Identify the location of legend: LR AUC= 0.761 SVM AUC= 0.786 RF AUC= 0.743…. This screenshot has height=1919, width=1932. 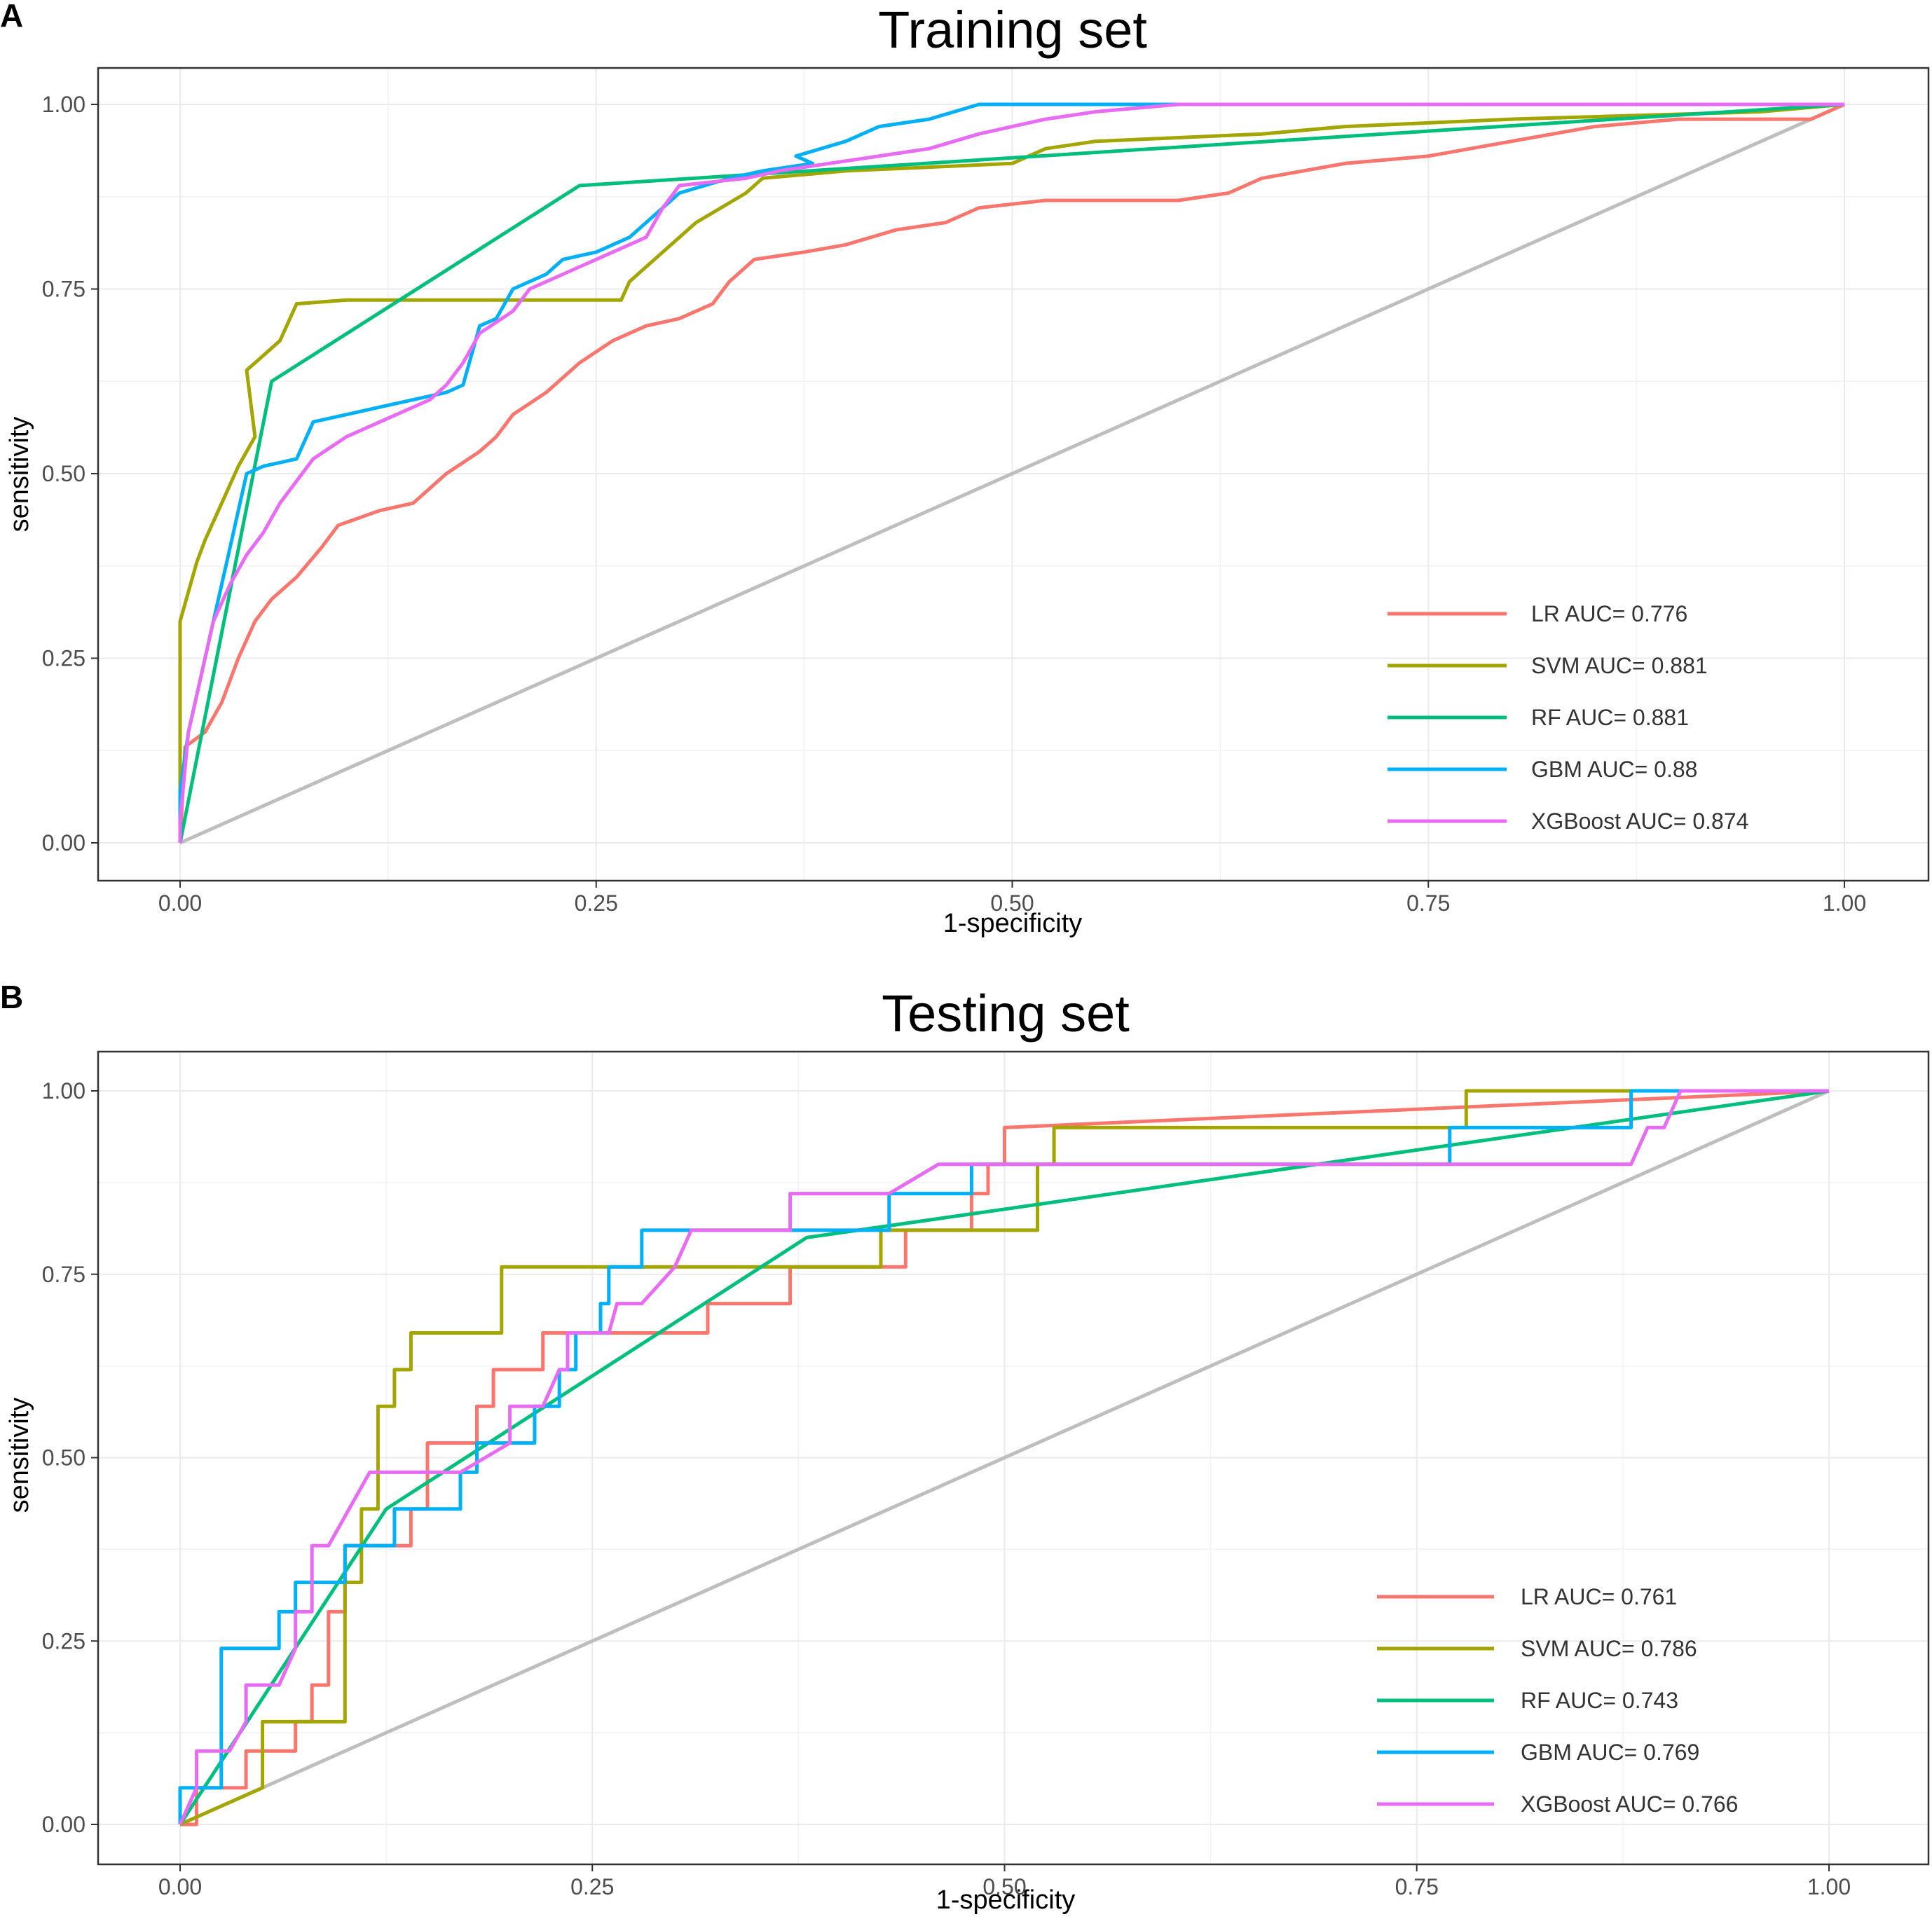
(1557, 1701).